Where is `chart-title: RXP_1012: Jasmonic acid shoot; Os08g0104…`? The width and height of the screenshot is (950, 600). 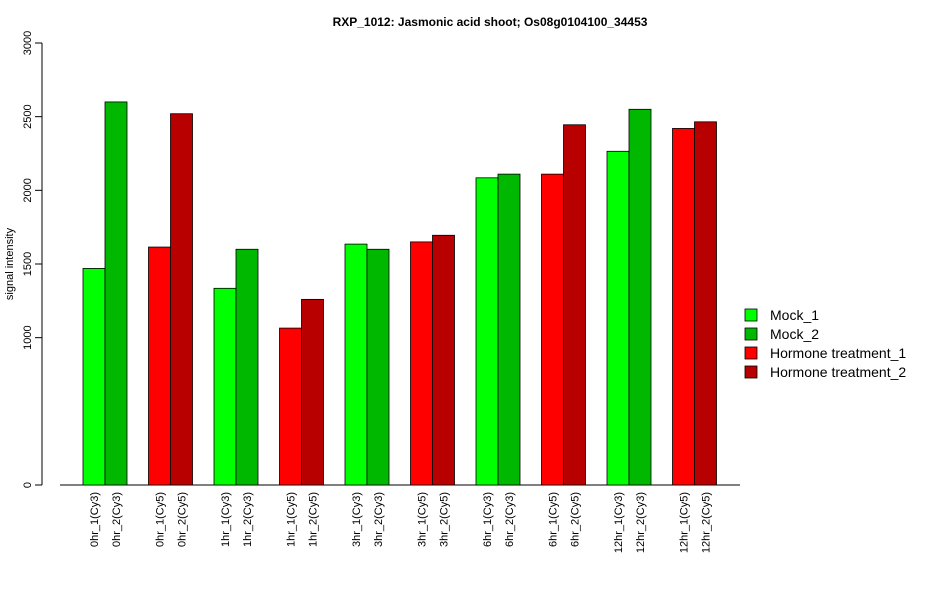 chart-title: RXP_1012: Jasmonic acid shoot; Os08g0104… is located at coordinates (490, 22).